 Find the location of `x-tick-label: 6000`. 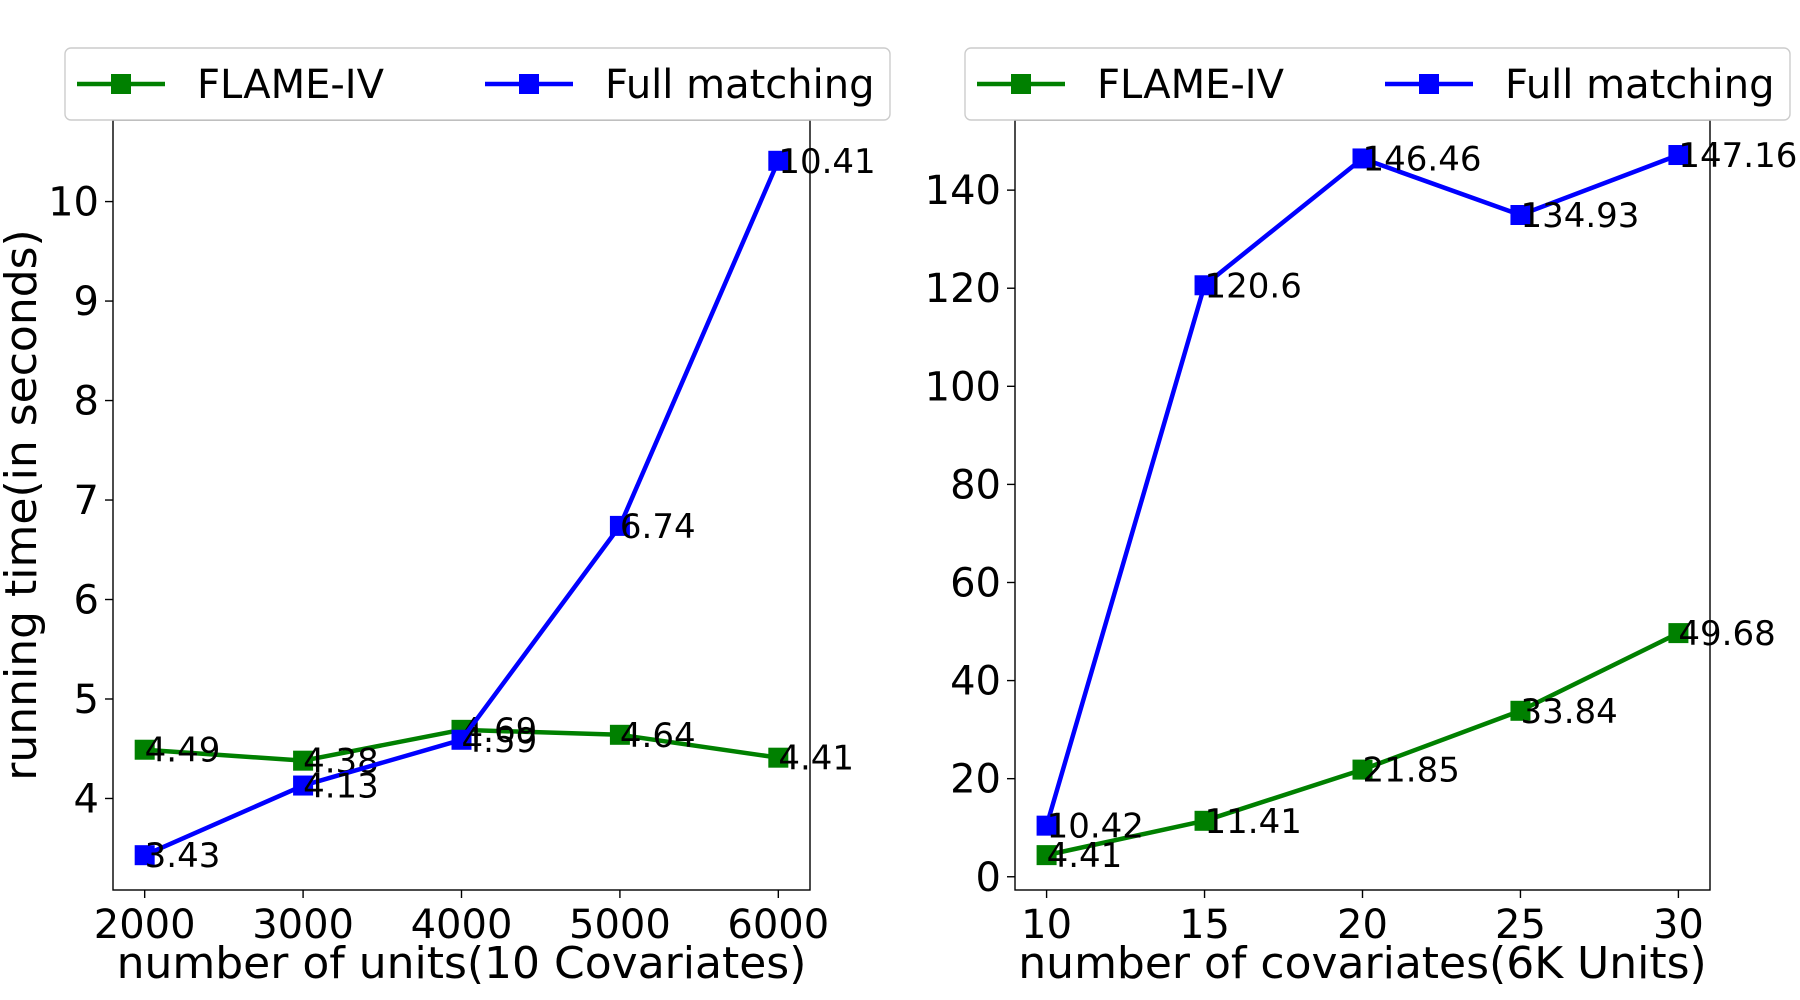

x-tick-label: 6000 is located at coordinates (778, 925).